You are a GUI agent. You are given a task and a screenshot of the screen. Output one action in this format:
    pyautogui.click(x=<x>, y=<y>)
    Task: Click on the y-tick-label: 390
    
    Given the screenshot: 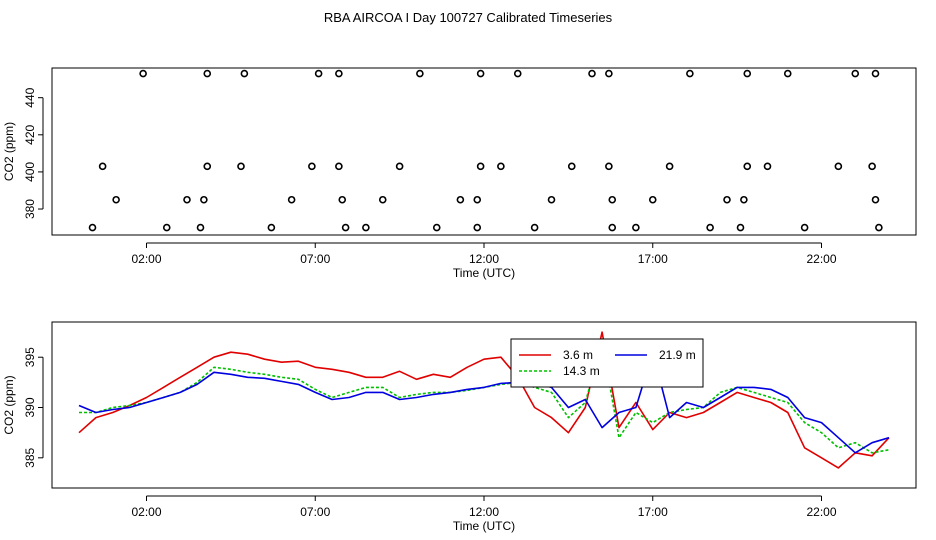 What is the action you would take?
    pyautogui.click(x=30, y=407)
    